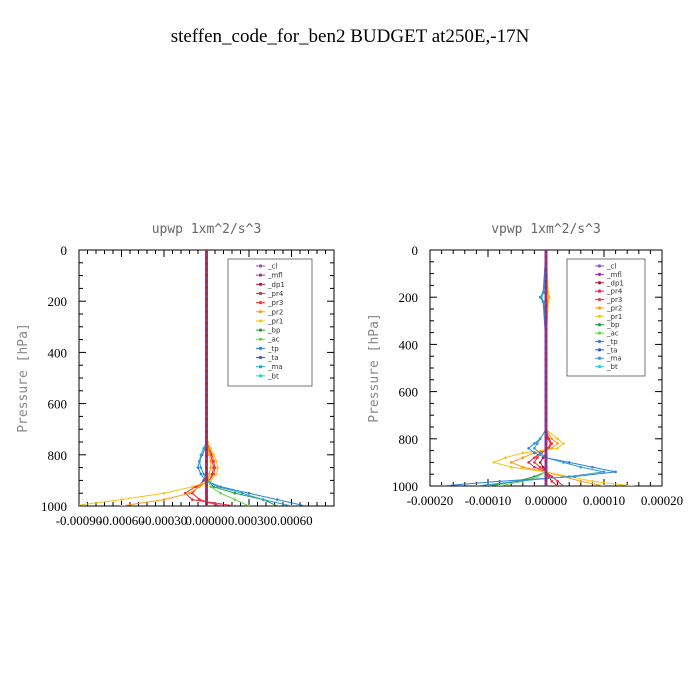 The width and height of the screenshot is (700, 700). Describe the element at coordinates (415, 250) in the screenshot. I see `y-tick-label: 0` at that location.